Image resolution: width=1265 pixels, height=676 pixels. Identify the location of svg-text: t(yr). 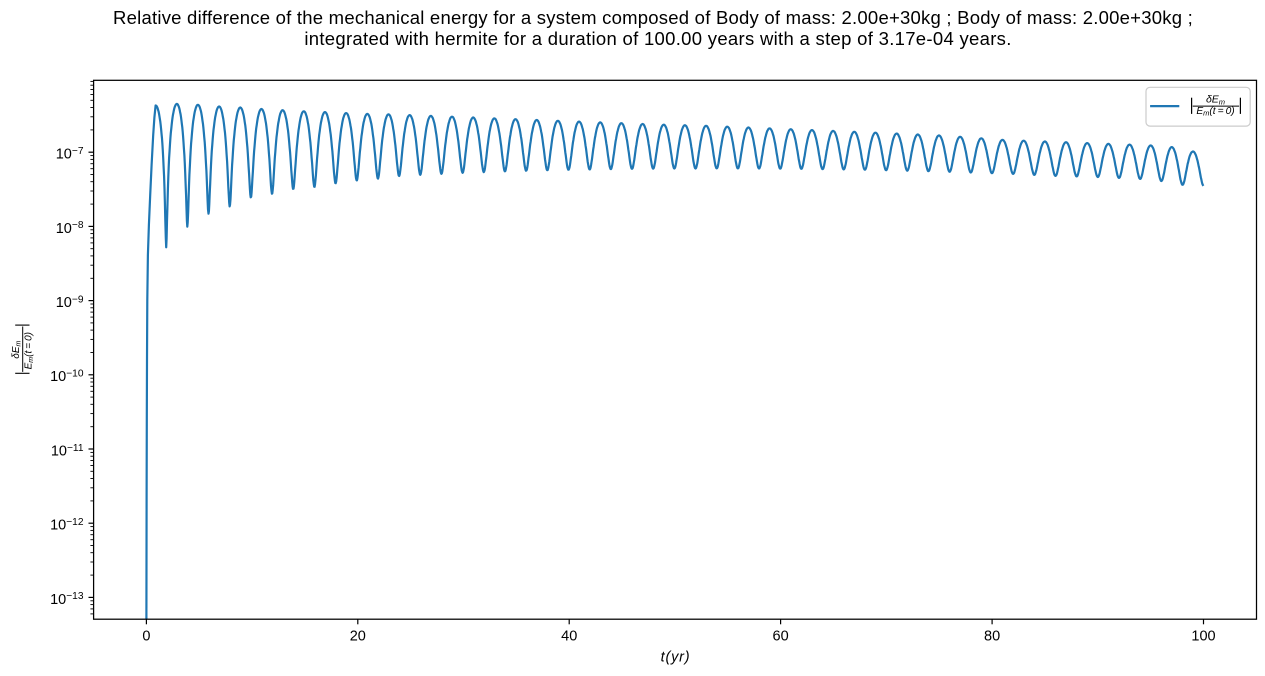
(676, 658).